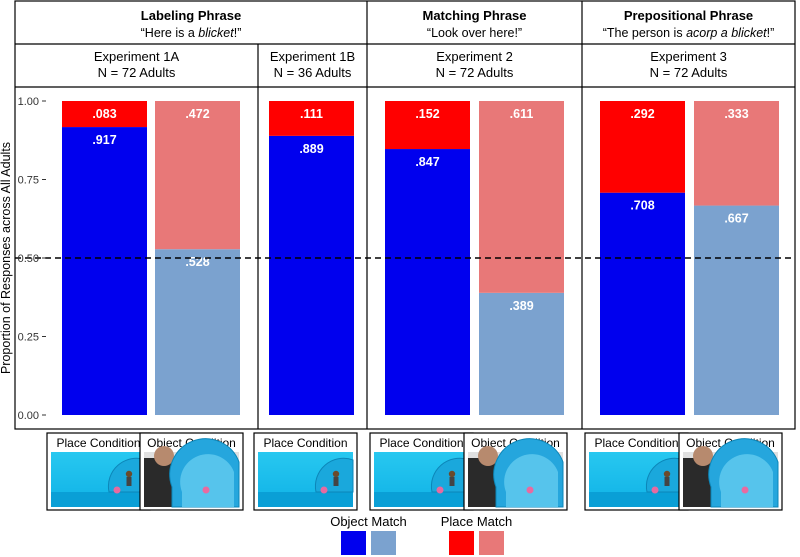  I want to click on data-label-place-7: .333, so click(736, 114).